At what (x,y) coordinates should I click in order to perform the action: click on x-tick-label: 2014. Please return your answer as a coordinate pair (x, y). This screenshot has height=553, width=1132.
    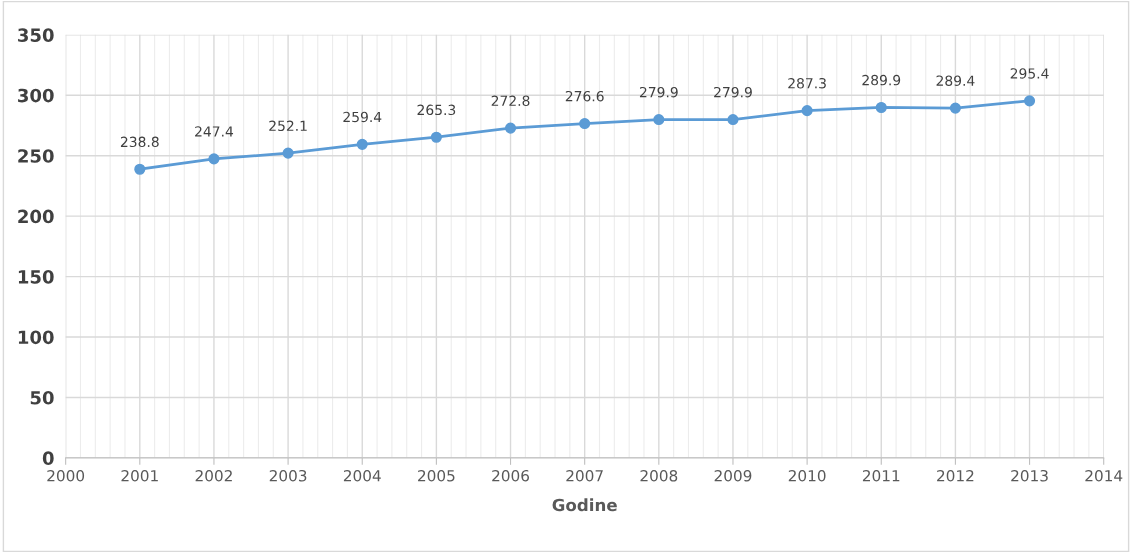
    Looking at the image, I should click on (1104, 475).